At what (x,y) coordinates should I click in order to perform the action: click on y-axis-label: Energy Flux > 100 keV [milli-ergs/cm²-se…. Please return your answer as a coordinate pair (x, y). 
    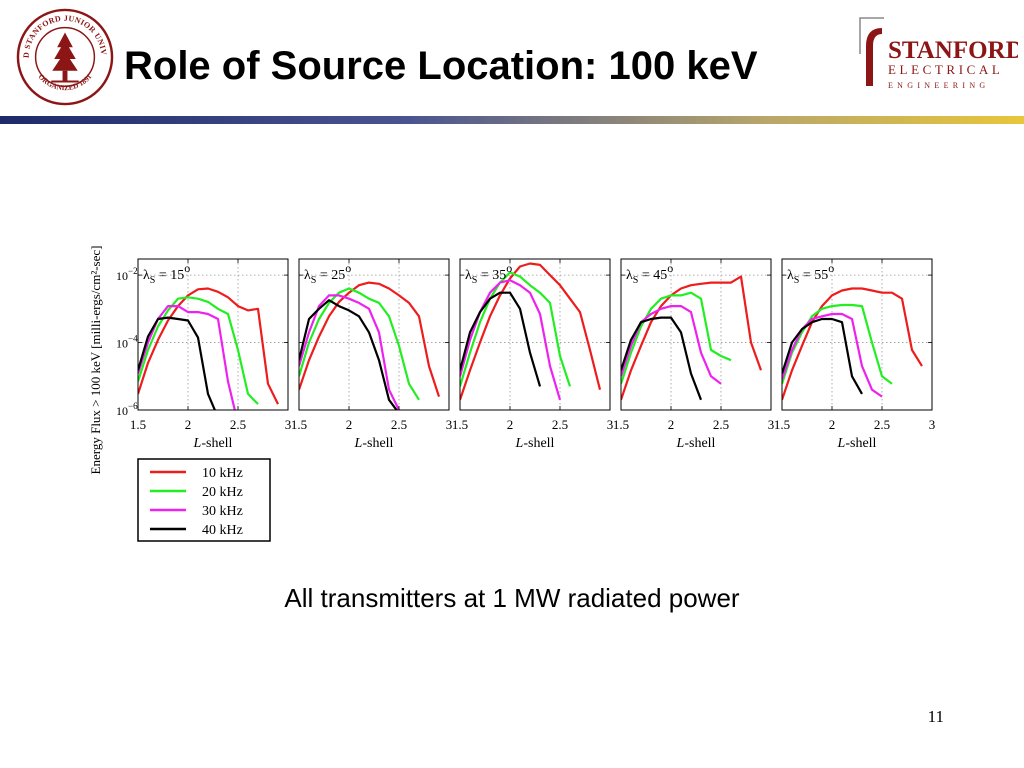
    Looking at the image, I should click on (95, 360).